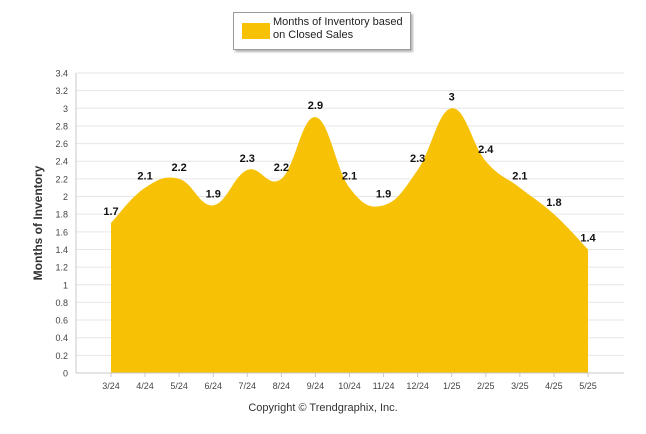 Image resolution: width=646 pixels, height=434 pixels. I want to click on y-tick-label: 1.4, so click(61, 250).